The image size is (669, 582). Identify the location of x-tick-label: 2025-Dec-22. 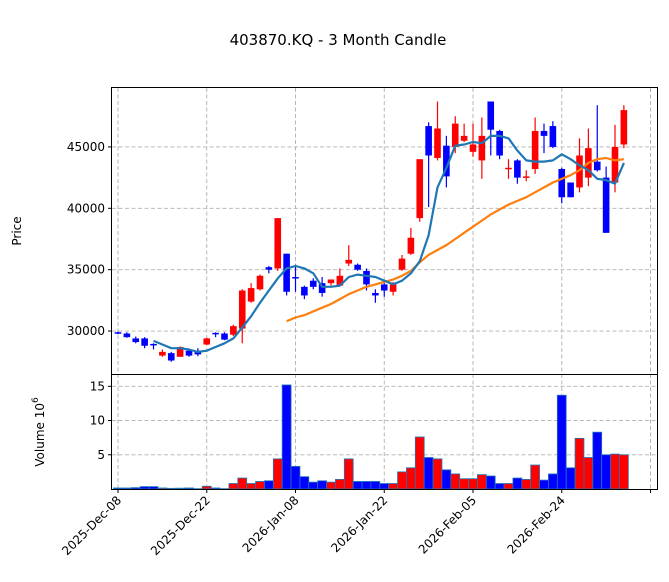
(180, 525).